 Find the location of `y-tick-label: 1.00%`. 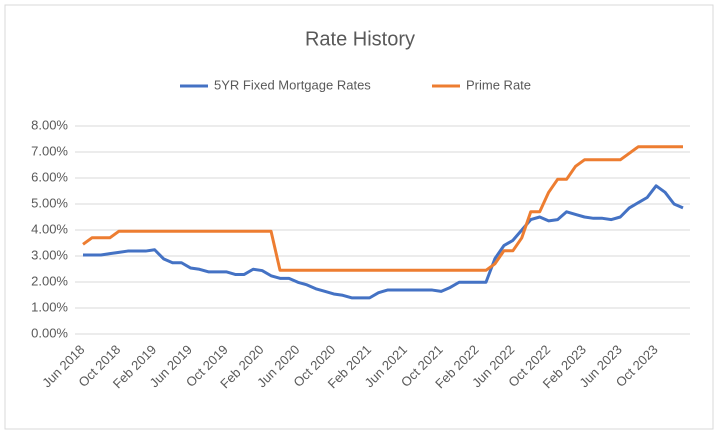

y-tick-label: 1.00% is located at coordinates (49, 306).